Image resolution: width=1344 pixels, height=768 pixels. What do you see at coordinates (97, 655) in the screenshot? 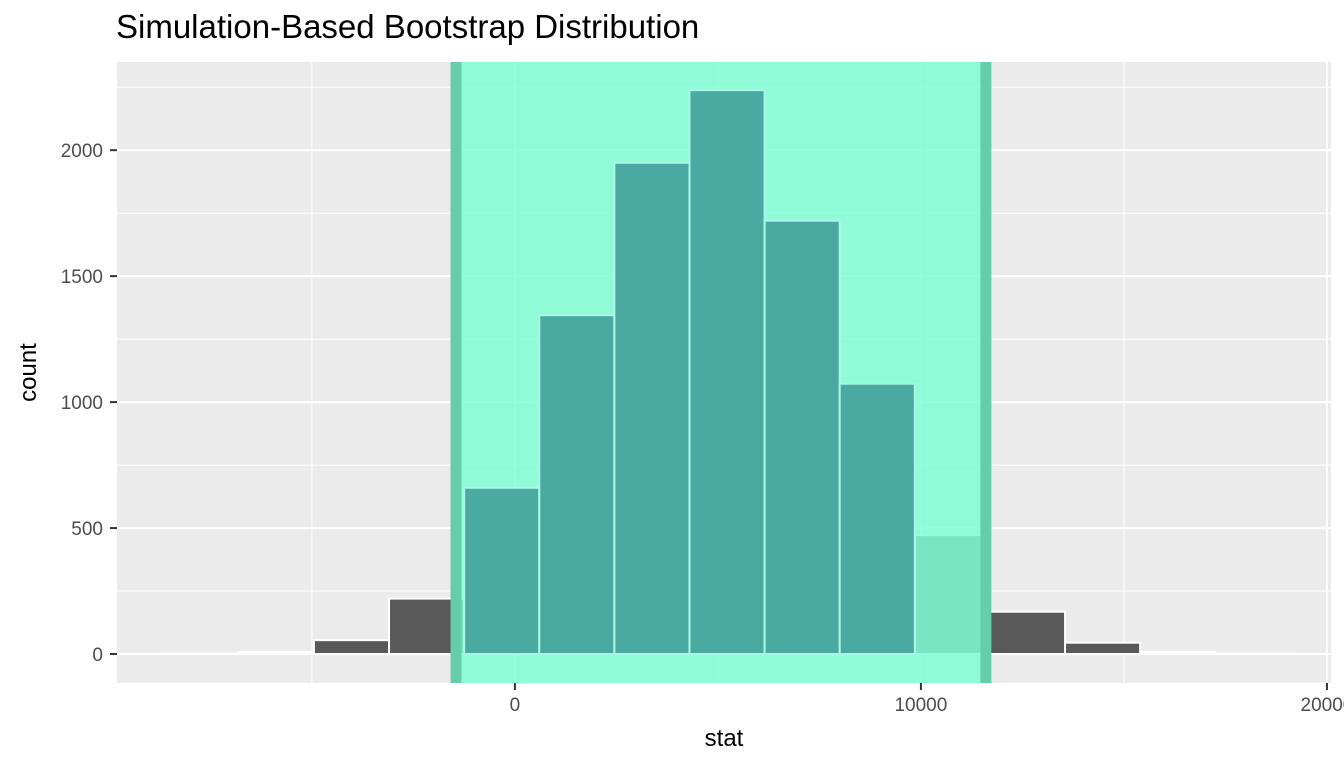
I see `y-tick-label: 0` at bounding box center [97, 655].